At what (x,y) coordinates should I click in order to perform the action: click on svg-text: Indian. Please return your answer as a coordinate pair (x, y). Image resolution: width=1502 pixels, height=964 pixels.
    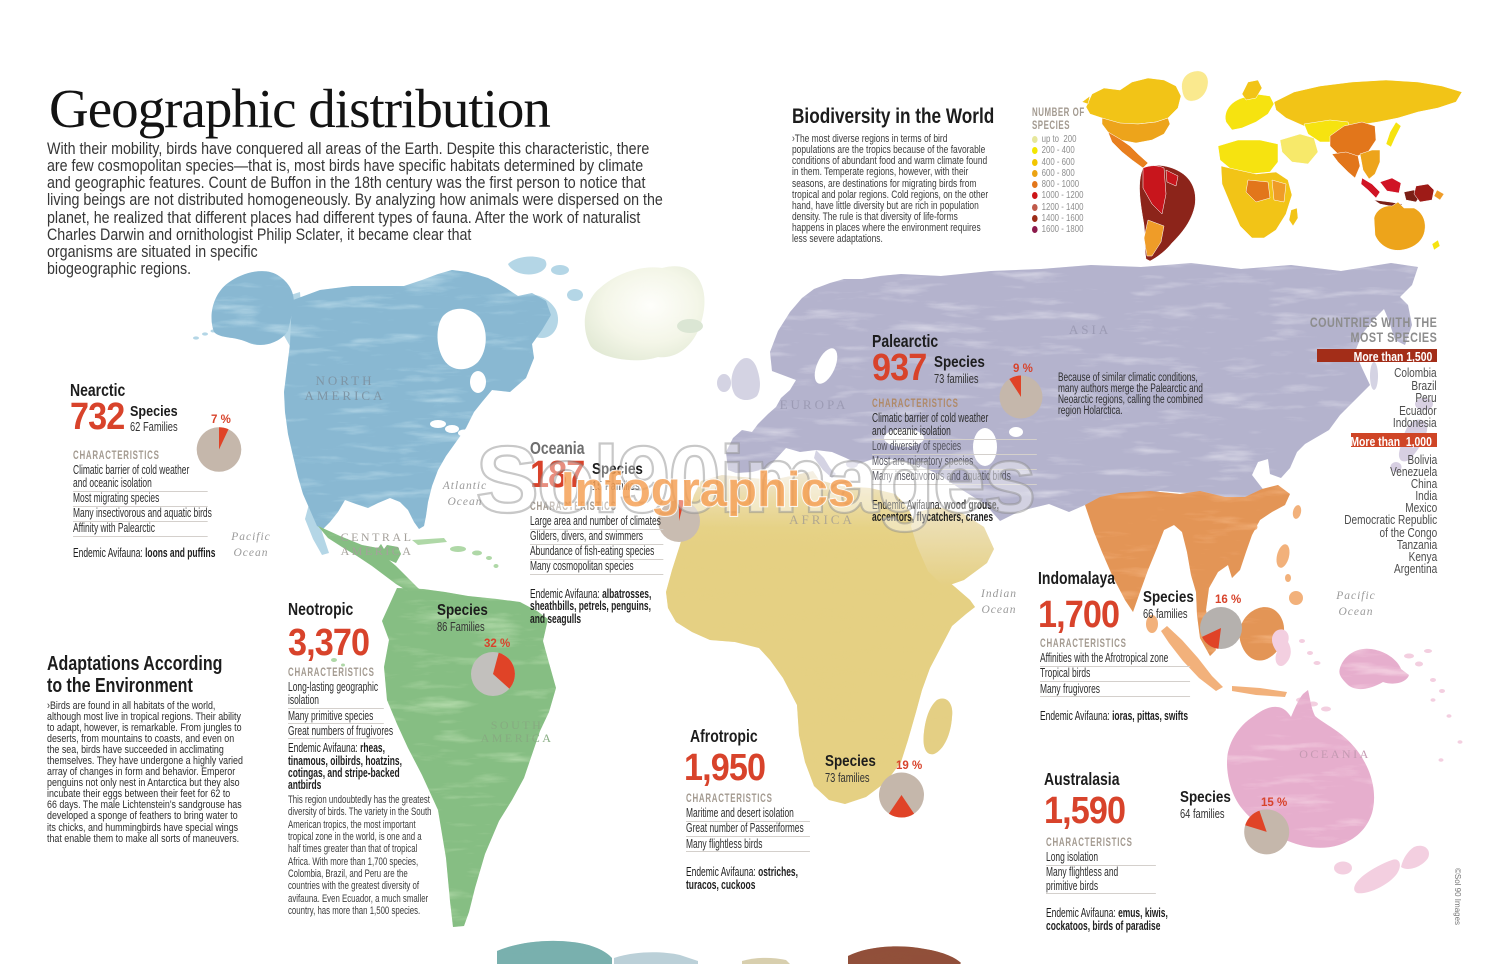
    Looking at the image, I should click on (998, 594).